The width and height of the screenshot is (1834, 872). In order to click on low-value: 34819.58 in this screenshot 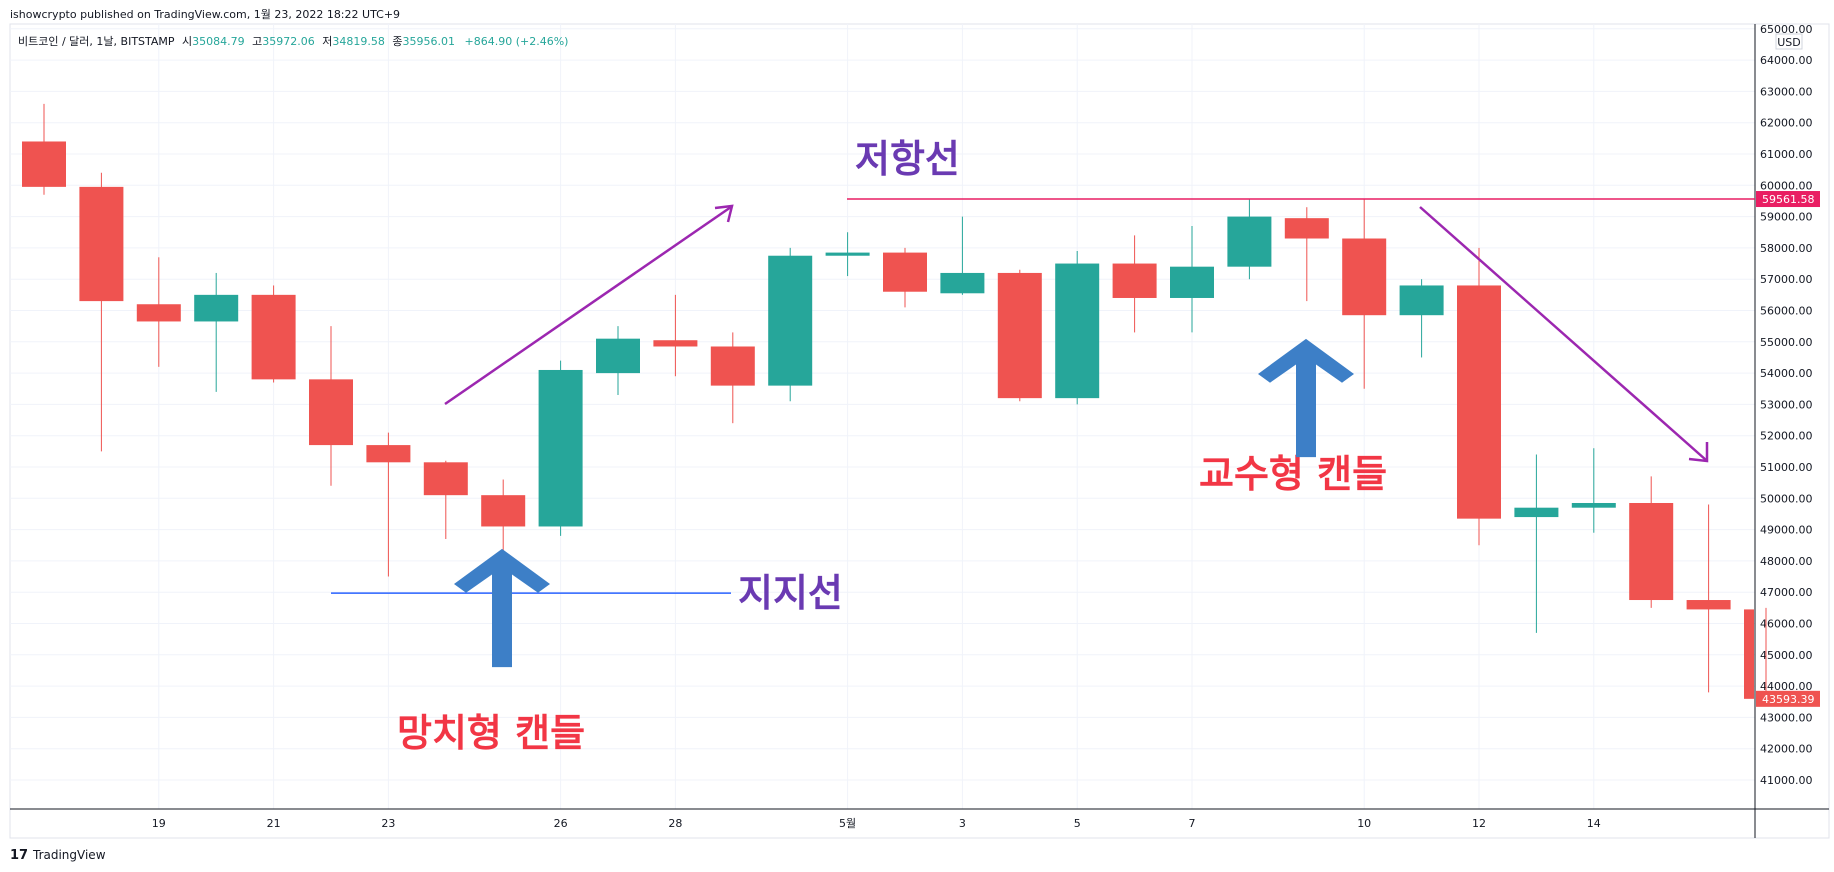, I will do `click(358, 41)`.